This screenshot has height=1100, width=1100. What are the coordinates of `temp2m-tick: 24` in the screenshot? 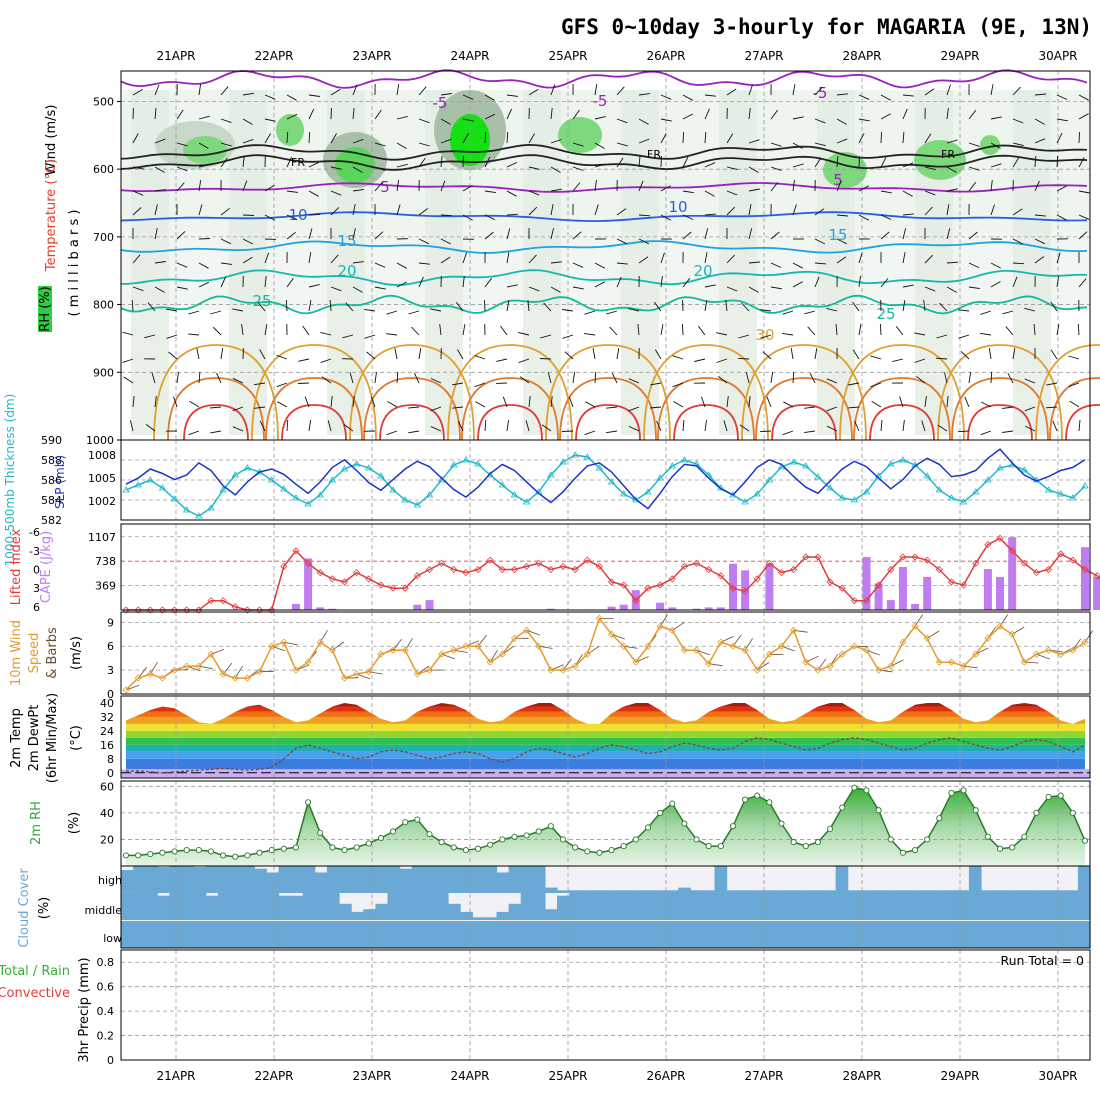 It's located at (107, 731).